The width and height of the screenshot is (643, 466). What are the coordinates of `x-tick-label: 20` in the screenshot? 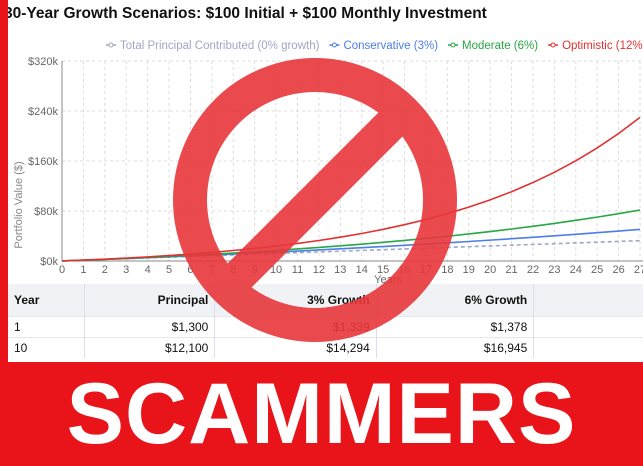 It's located at (490, 270).